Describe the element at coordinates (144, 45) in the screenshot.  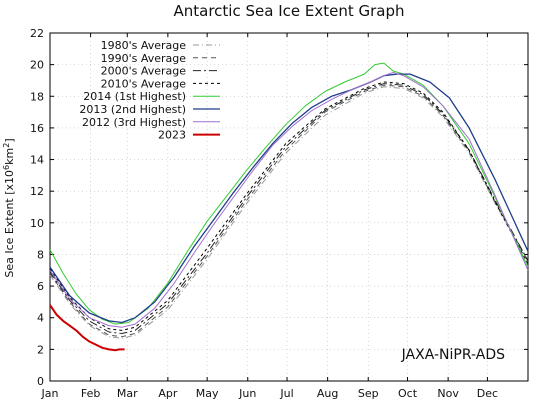
I see `legend-label: 1980's Average` at that location.